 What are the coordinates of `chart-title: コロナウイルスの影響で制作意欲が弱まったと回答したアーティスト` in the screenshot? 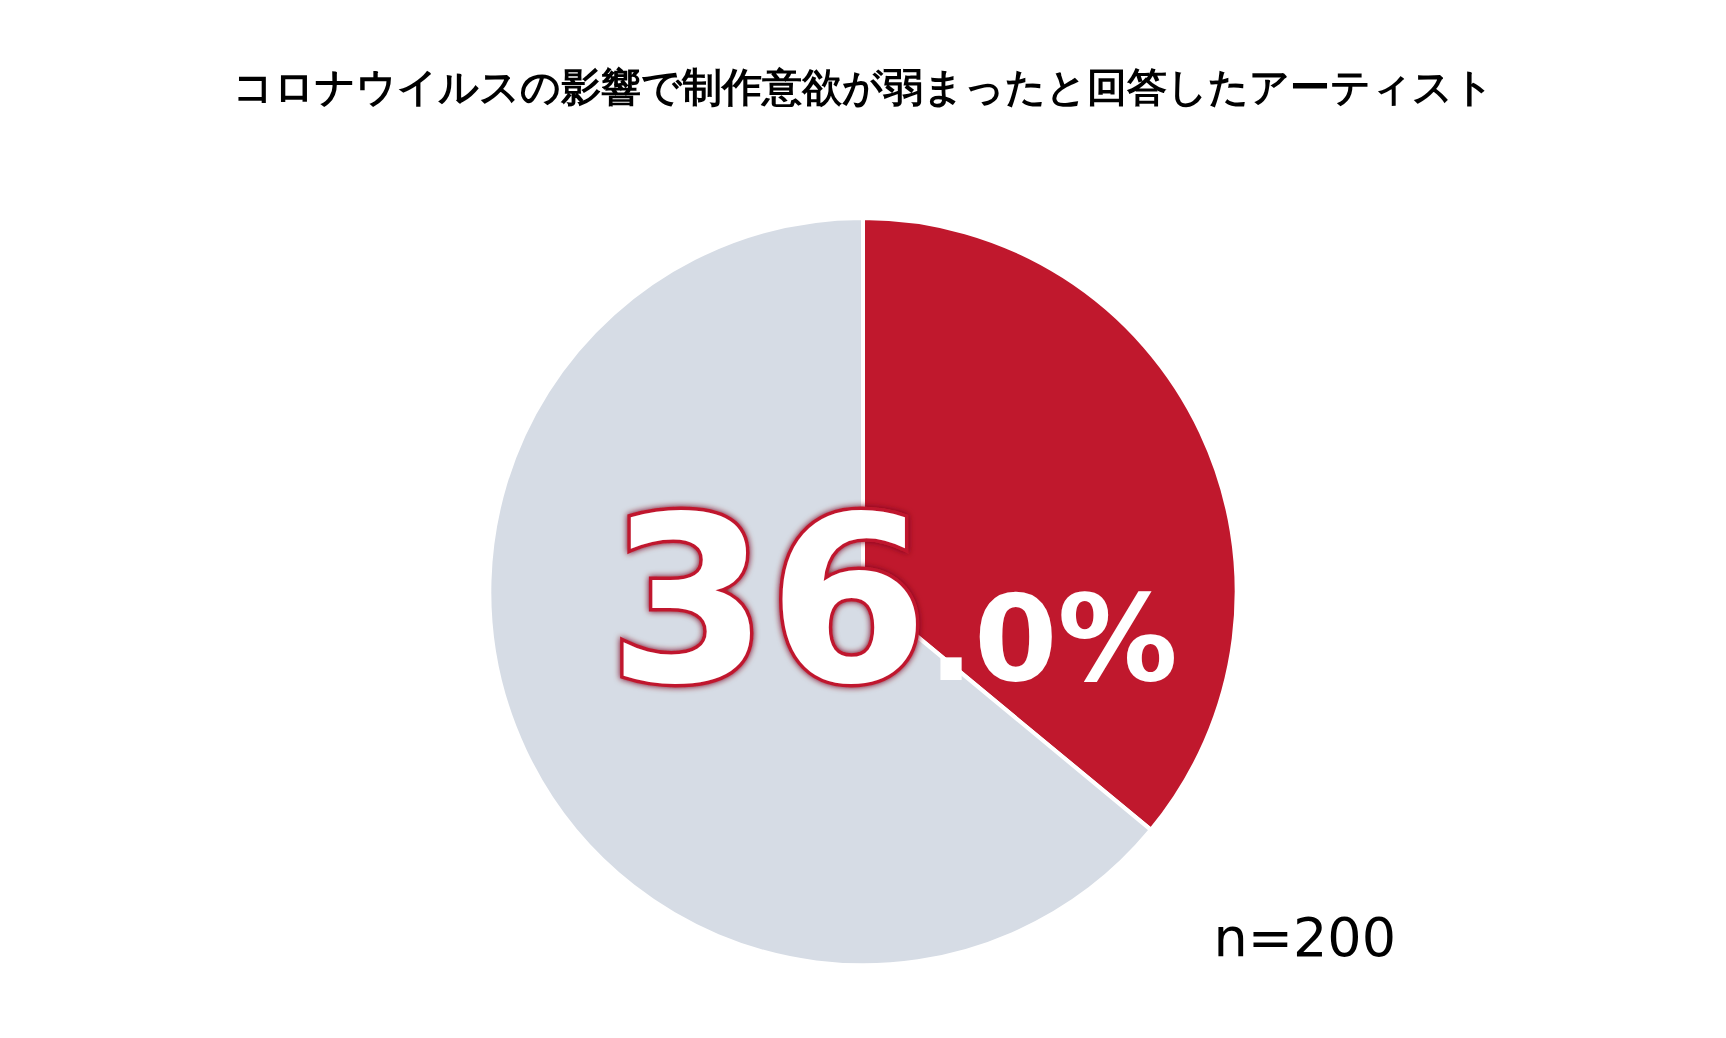 It's located at (863, 87).